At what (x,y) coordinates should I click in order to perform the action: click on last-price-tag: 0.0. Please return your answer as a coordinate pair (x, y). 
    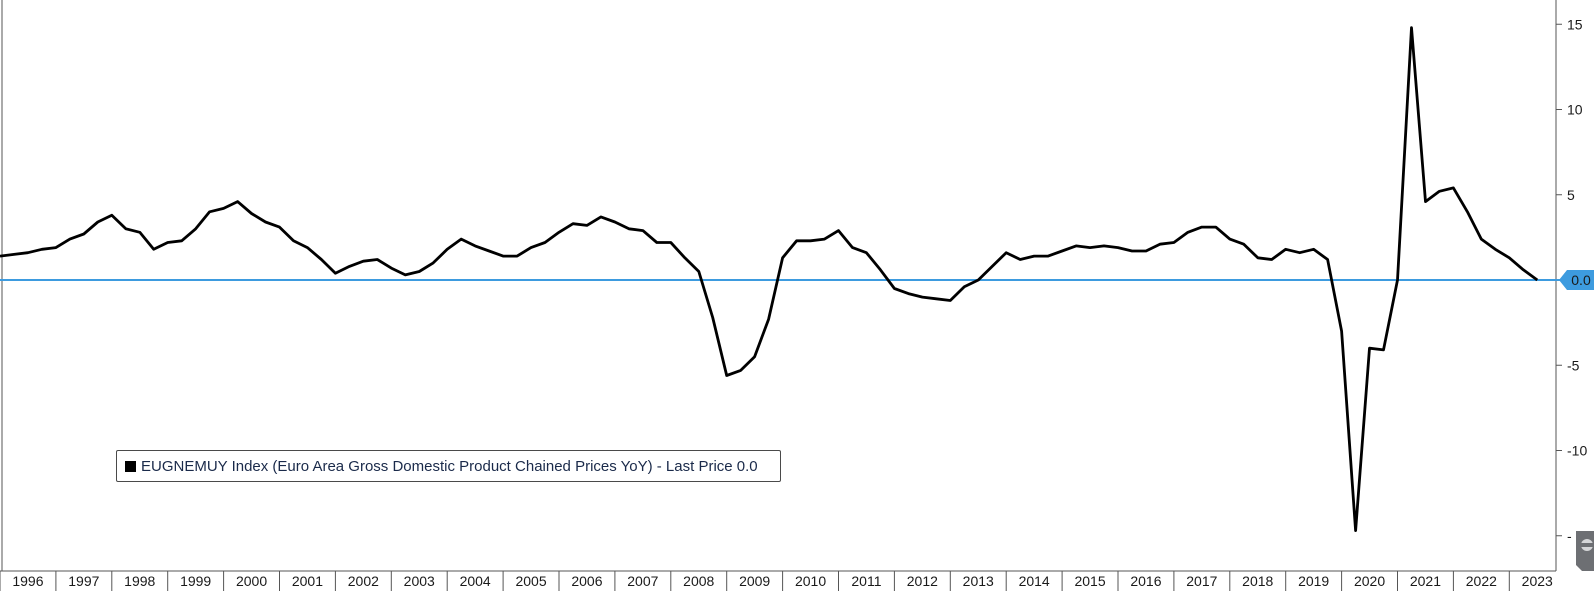
    Looking at the image, I should click on (1576, 280).